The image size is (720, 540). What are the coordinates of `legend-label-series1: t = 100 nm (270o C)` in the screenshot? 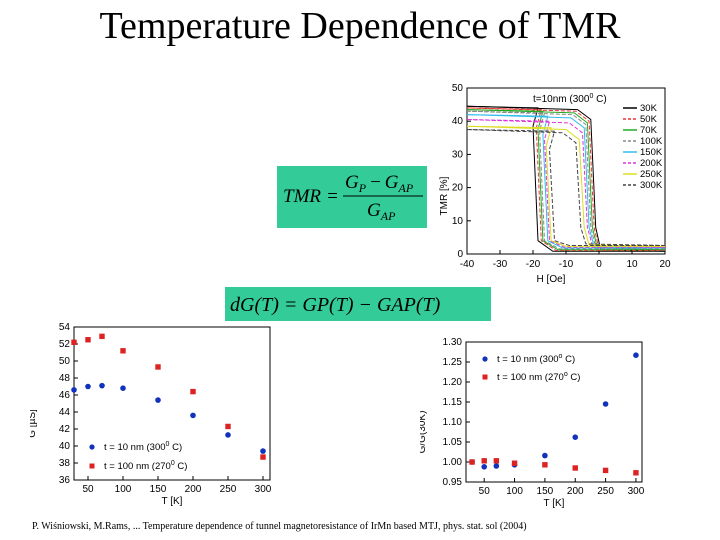 It's located at (538, 377).